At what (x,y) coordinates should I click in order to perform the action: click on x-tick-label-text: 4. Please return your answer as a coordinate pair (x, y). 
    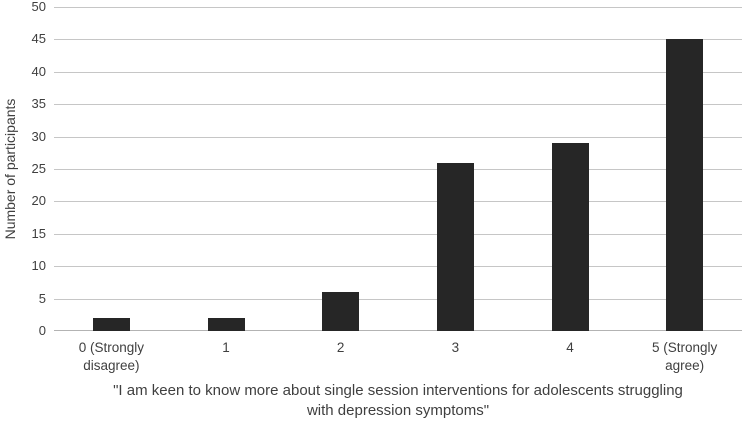
    Looking at the image, I should click on (570, 347).